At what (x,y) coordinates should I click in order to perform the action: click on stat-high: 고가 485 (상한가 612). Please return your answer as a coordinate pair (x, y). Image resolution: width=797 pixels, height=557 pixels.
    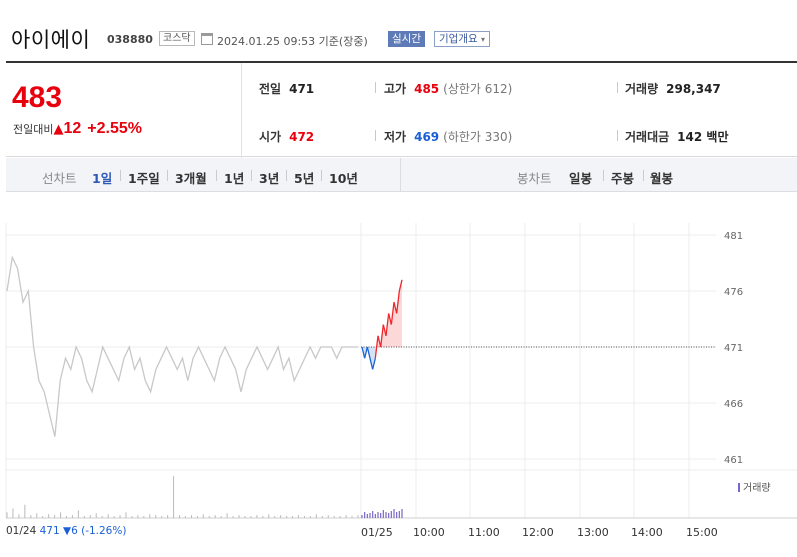
    Looking at the image, I should click on (448, 88).